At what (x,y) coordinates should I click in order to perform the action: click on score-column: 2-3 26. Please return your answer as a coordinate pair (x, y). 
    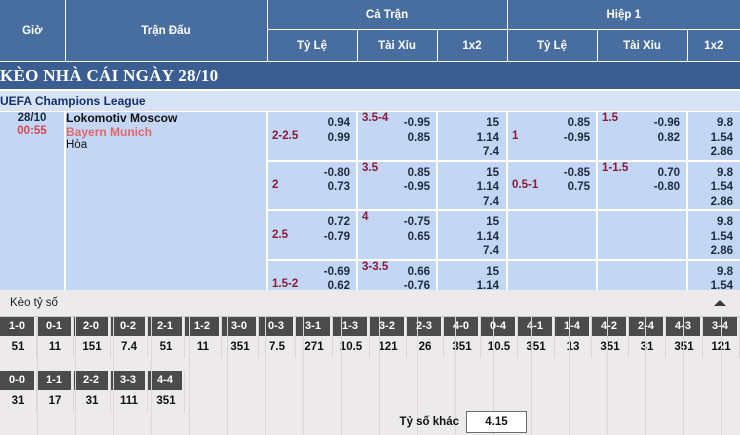
    Looking at the image, I should click on (425, 337).